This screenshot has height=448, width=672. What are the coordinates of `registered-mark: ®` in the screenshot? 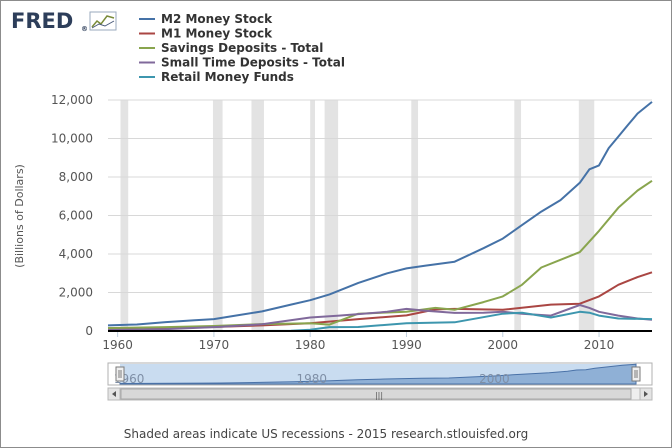 It's located at (84, 29).